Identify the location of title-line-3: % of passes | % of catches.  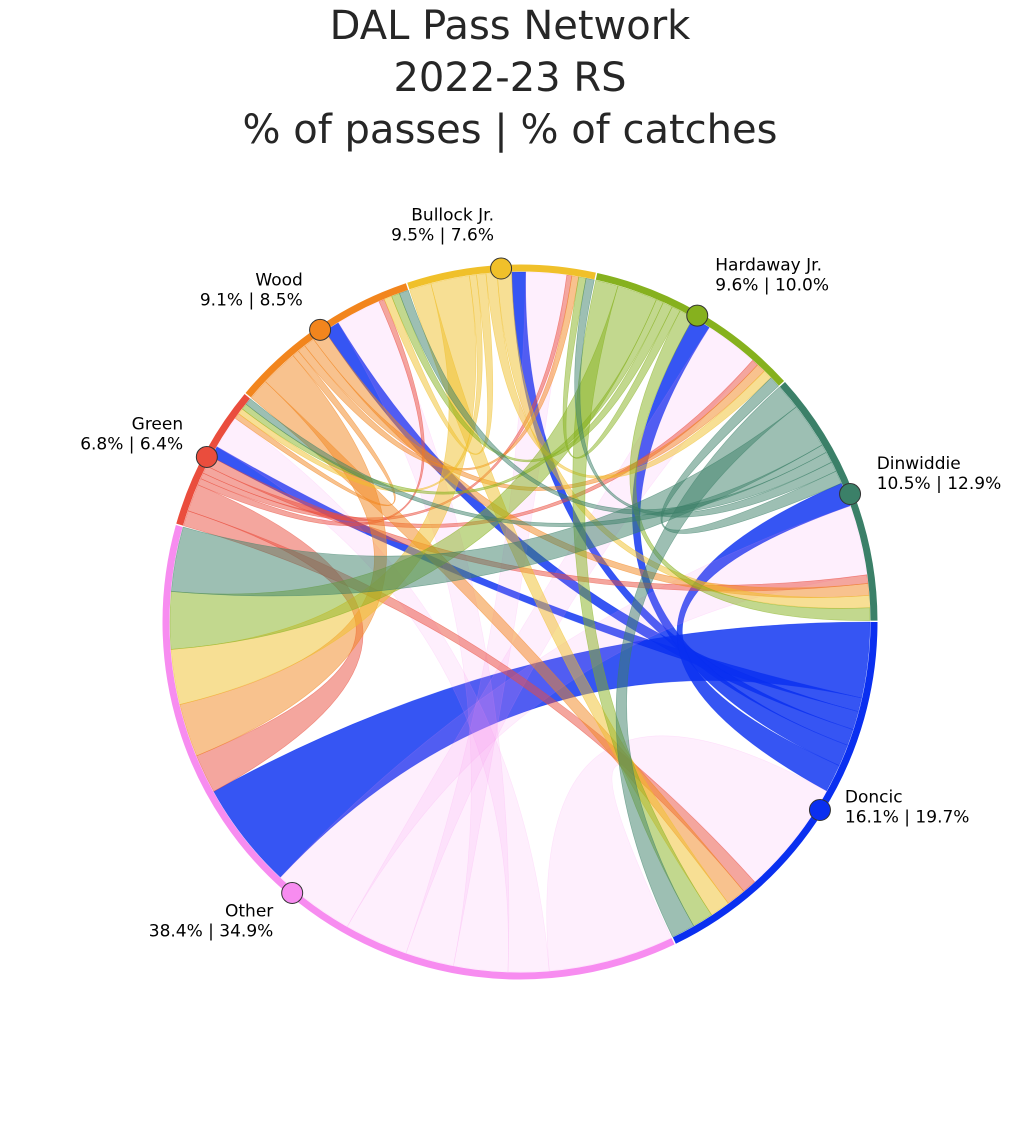
(510, 130).